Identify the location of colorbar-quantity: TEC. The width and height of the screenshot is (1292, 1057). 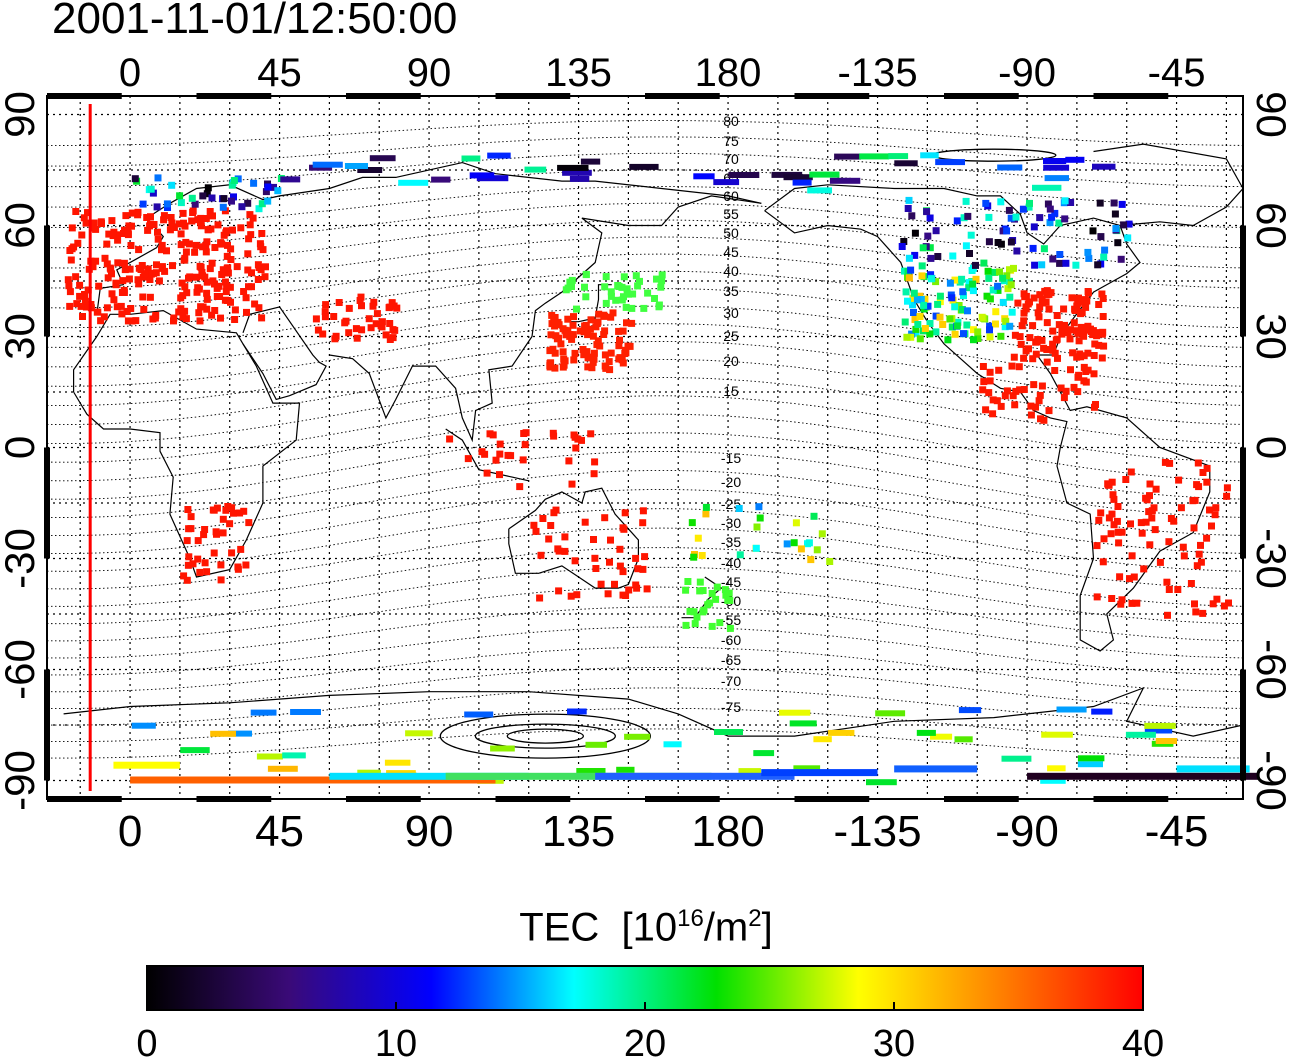
(559, 927).